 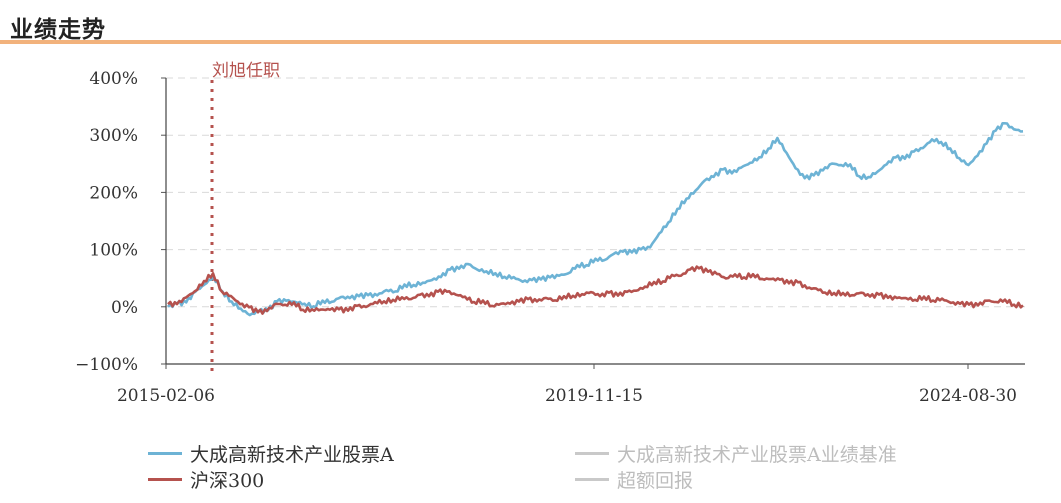 I want to click on legend-label-csi300: 沪深300, so click(x=227, y=480).